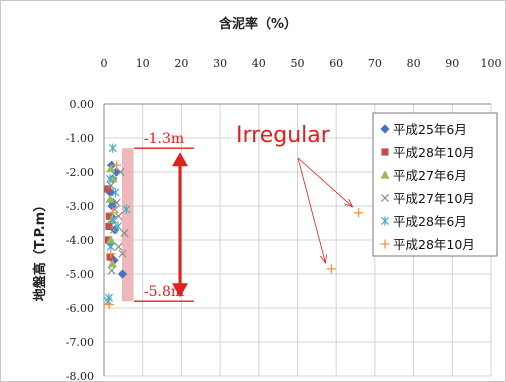 The width and height of the screenshot is (506, 382). I want to click on y-tick-label: -7.00, so click(80, 342).